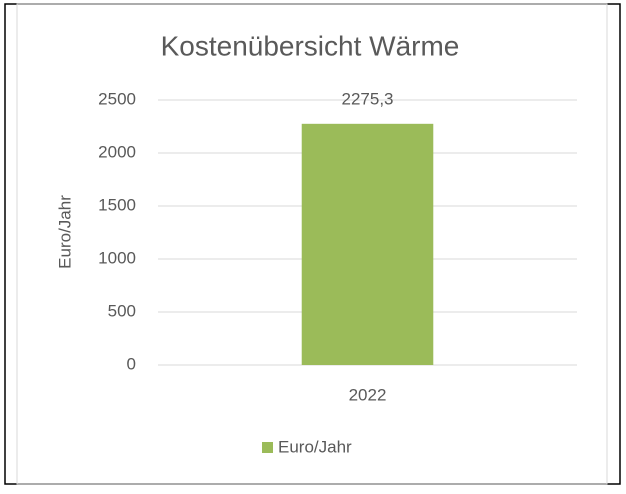 This screenshot has height=494, width=626. I want to click on y-tick-label: 2000, so click(117, 151).